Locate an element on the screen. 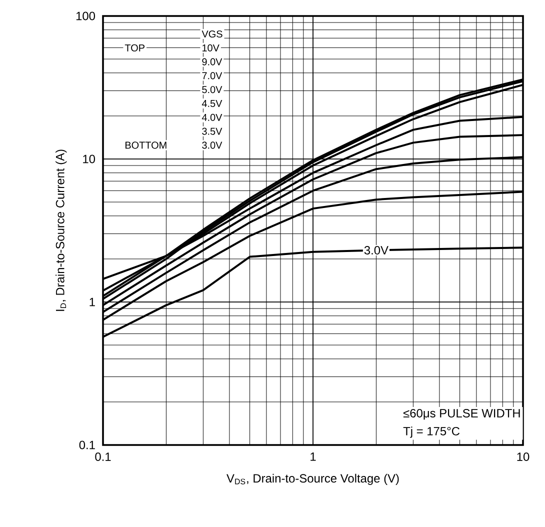  annotation: 3.0V is located at coordinates (212, 145).